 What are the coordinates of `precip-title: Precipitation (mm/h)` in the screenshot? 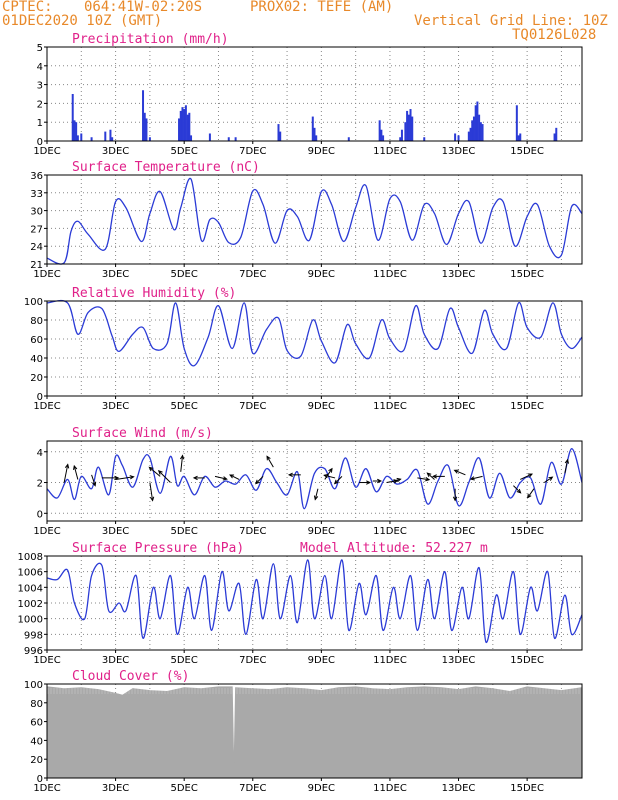 It's located at (150, 39).